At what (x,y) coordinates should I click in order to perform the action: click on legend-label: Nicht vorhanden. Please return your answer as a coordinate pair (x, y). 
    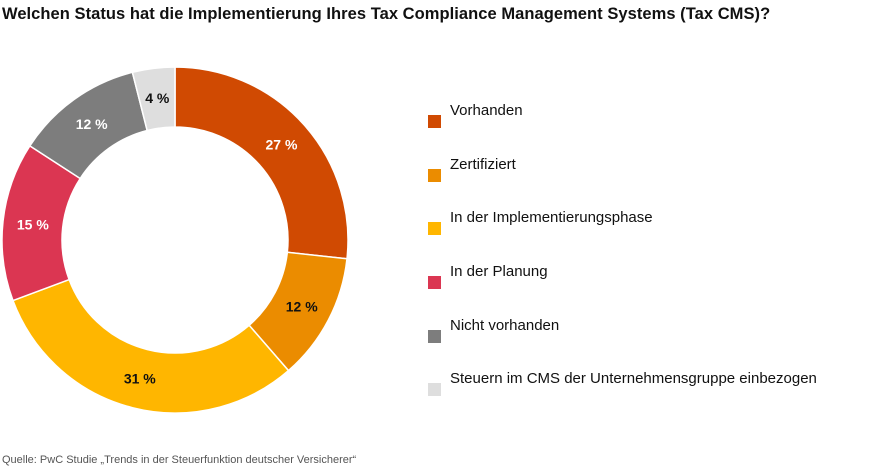
    Looking at the image, I should click on (505, 325).